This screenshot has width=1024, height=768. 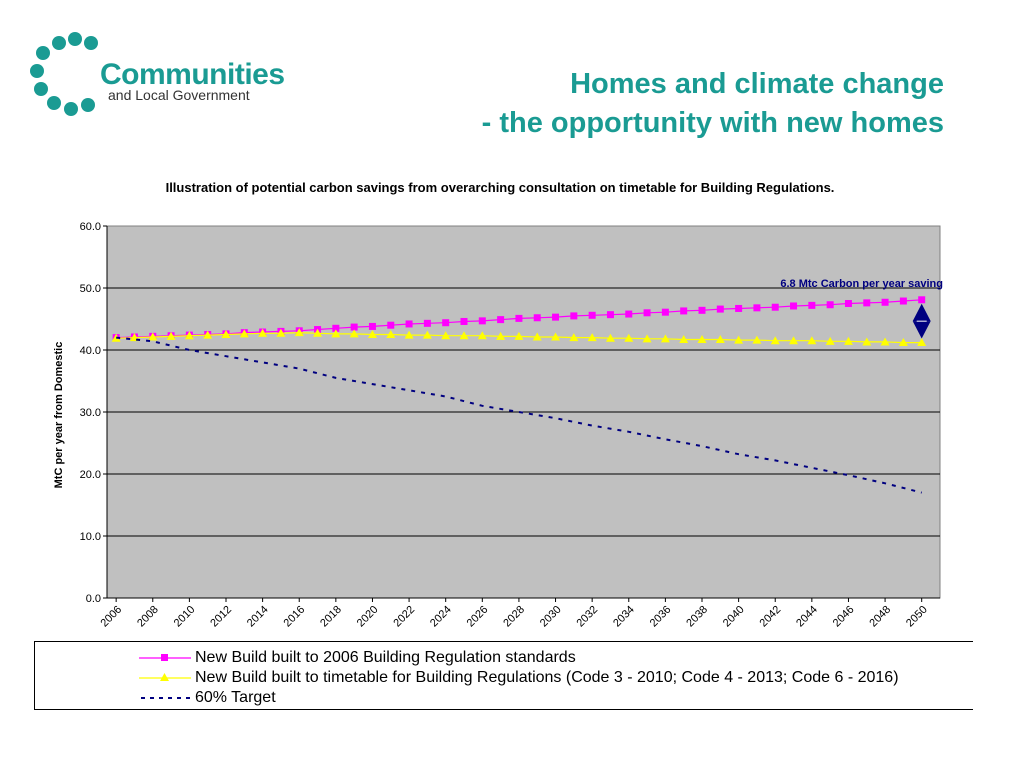 What do you see at coordinates (90, 475) in the screenshot?
I see `y-tick-label: 20.0` at bounding box center [90, 475].